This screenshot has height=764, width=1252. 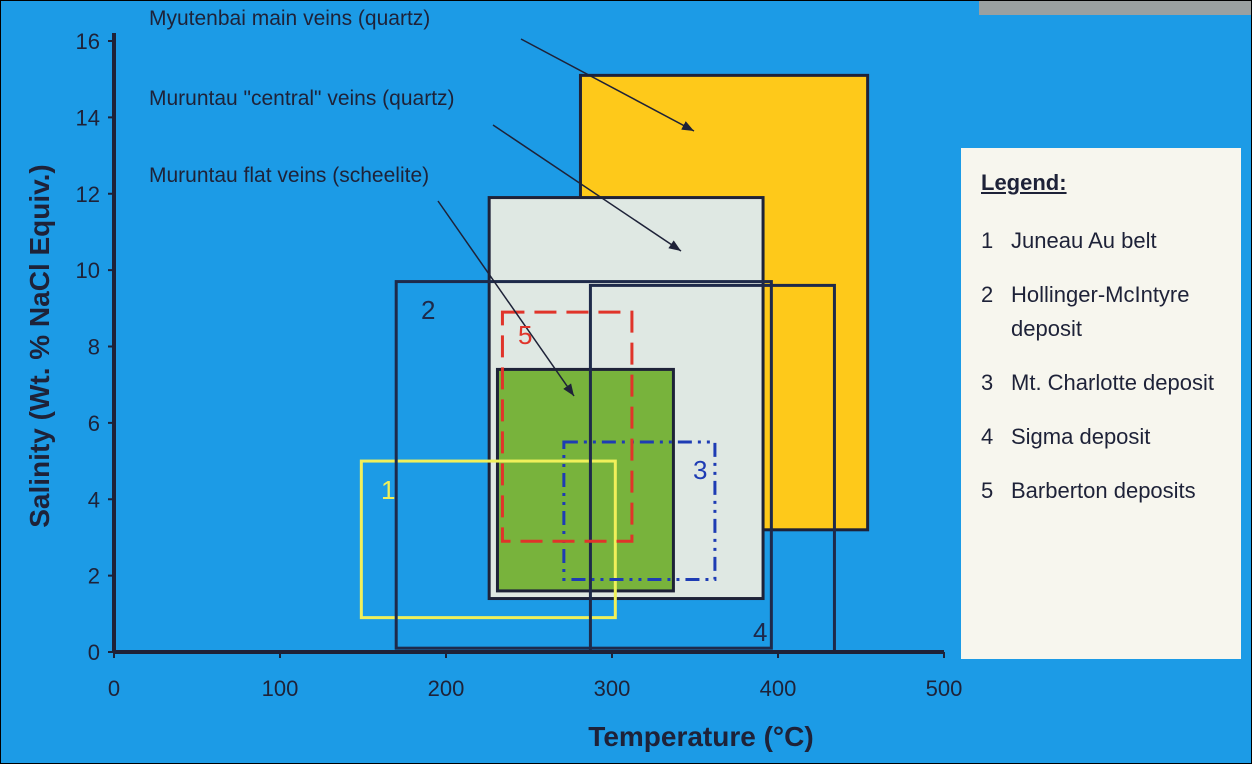 What do you see at coordinates (289, 175) in the screenshot?
I see `box-annotation: Muruntau flat veins (scheelite)` at bounding box center [289, 175].